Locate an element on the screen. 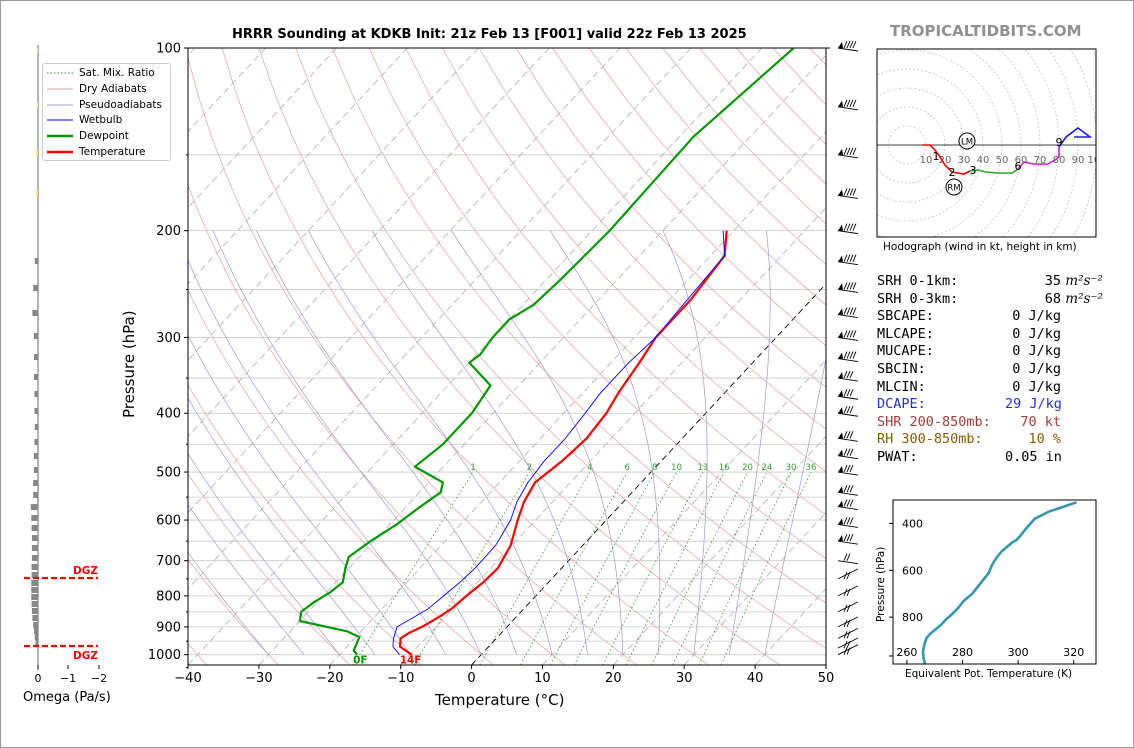  legend-entry: Dewpoint is located at coordinates (88, 136).